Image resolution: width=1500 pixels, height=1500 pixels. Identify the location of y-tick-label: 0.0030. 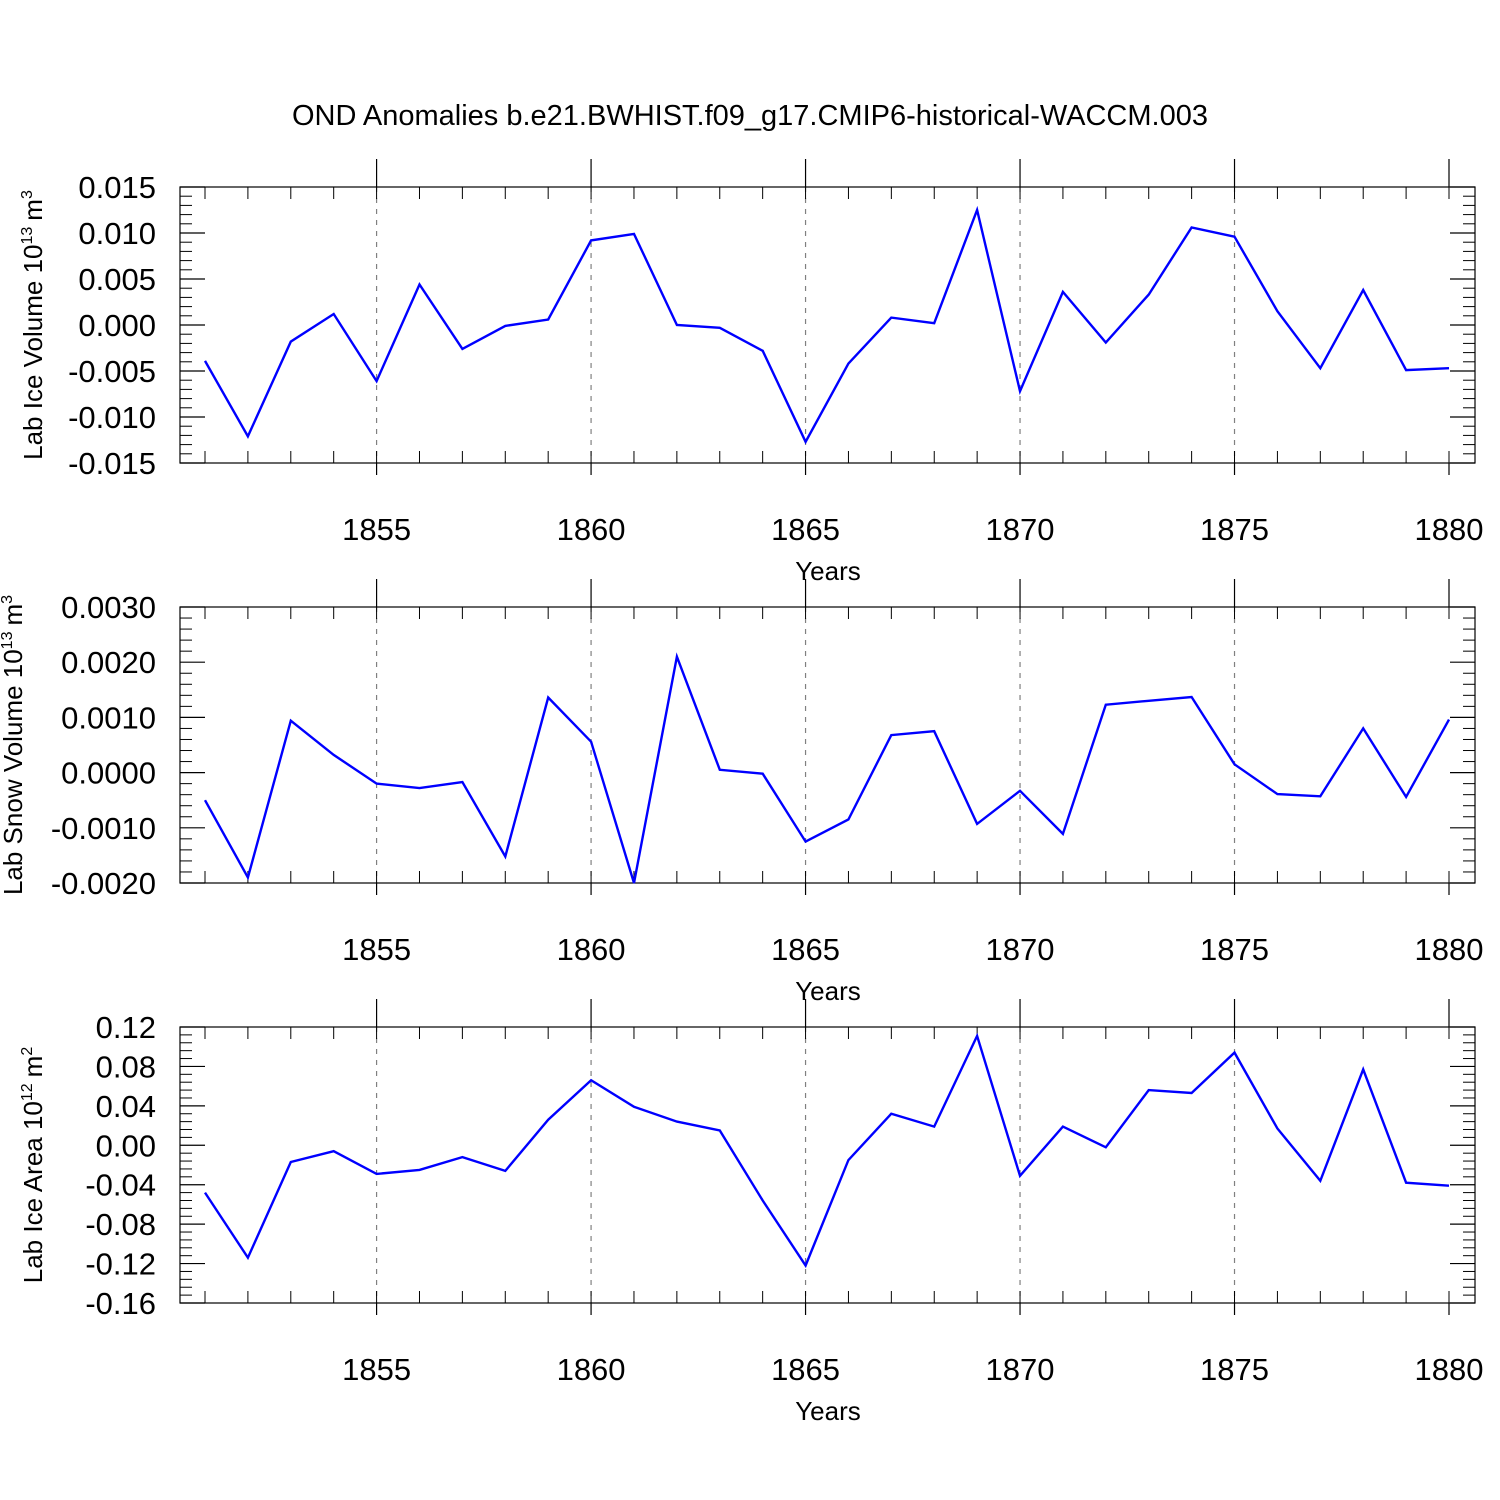
(108, 607).